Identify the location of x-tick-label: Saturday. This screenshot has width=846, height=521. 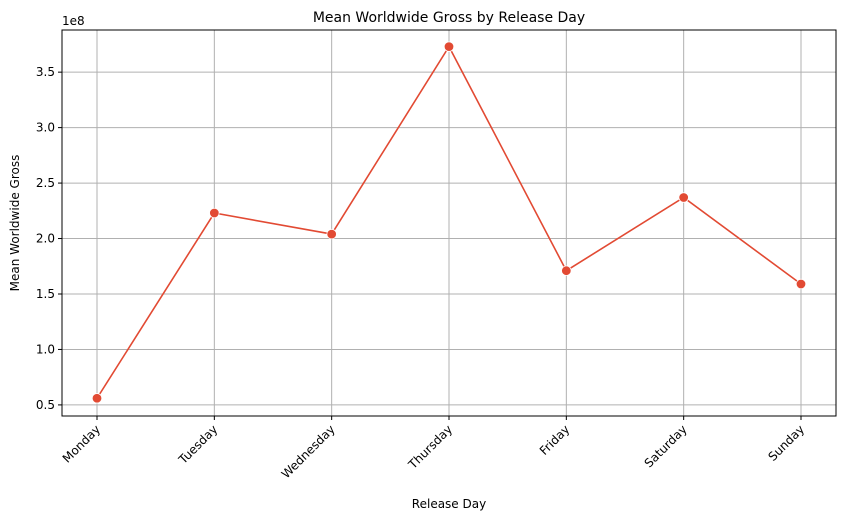
(666, 446).